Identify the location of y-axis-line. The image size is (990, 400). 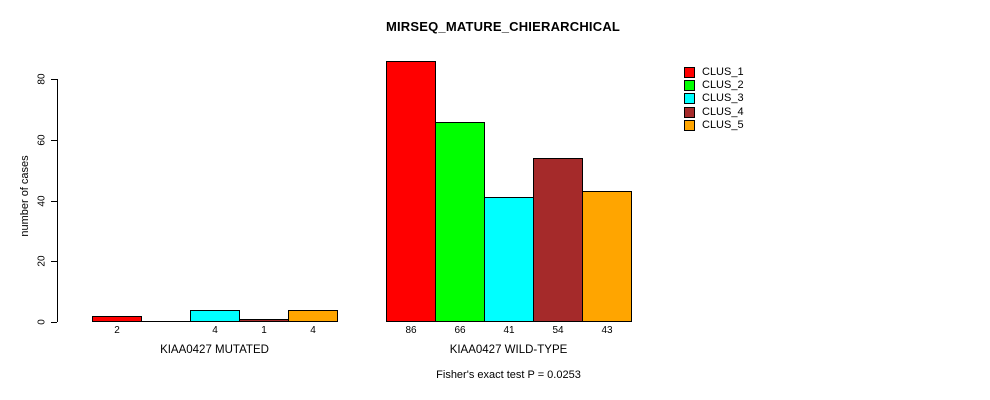
(57, 200).